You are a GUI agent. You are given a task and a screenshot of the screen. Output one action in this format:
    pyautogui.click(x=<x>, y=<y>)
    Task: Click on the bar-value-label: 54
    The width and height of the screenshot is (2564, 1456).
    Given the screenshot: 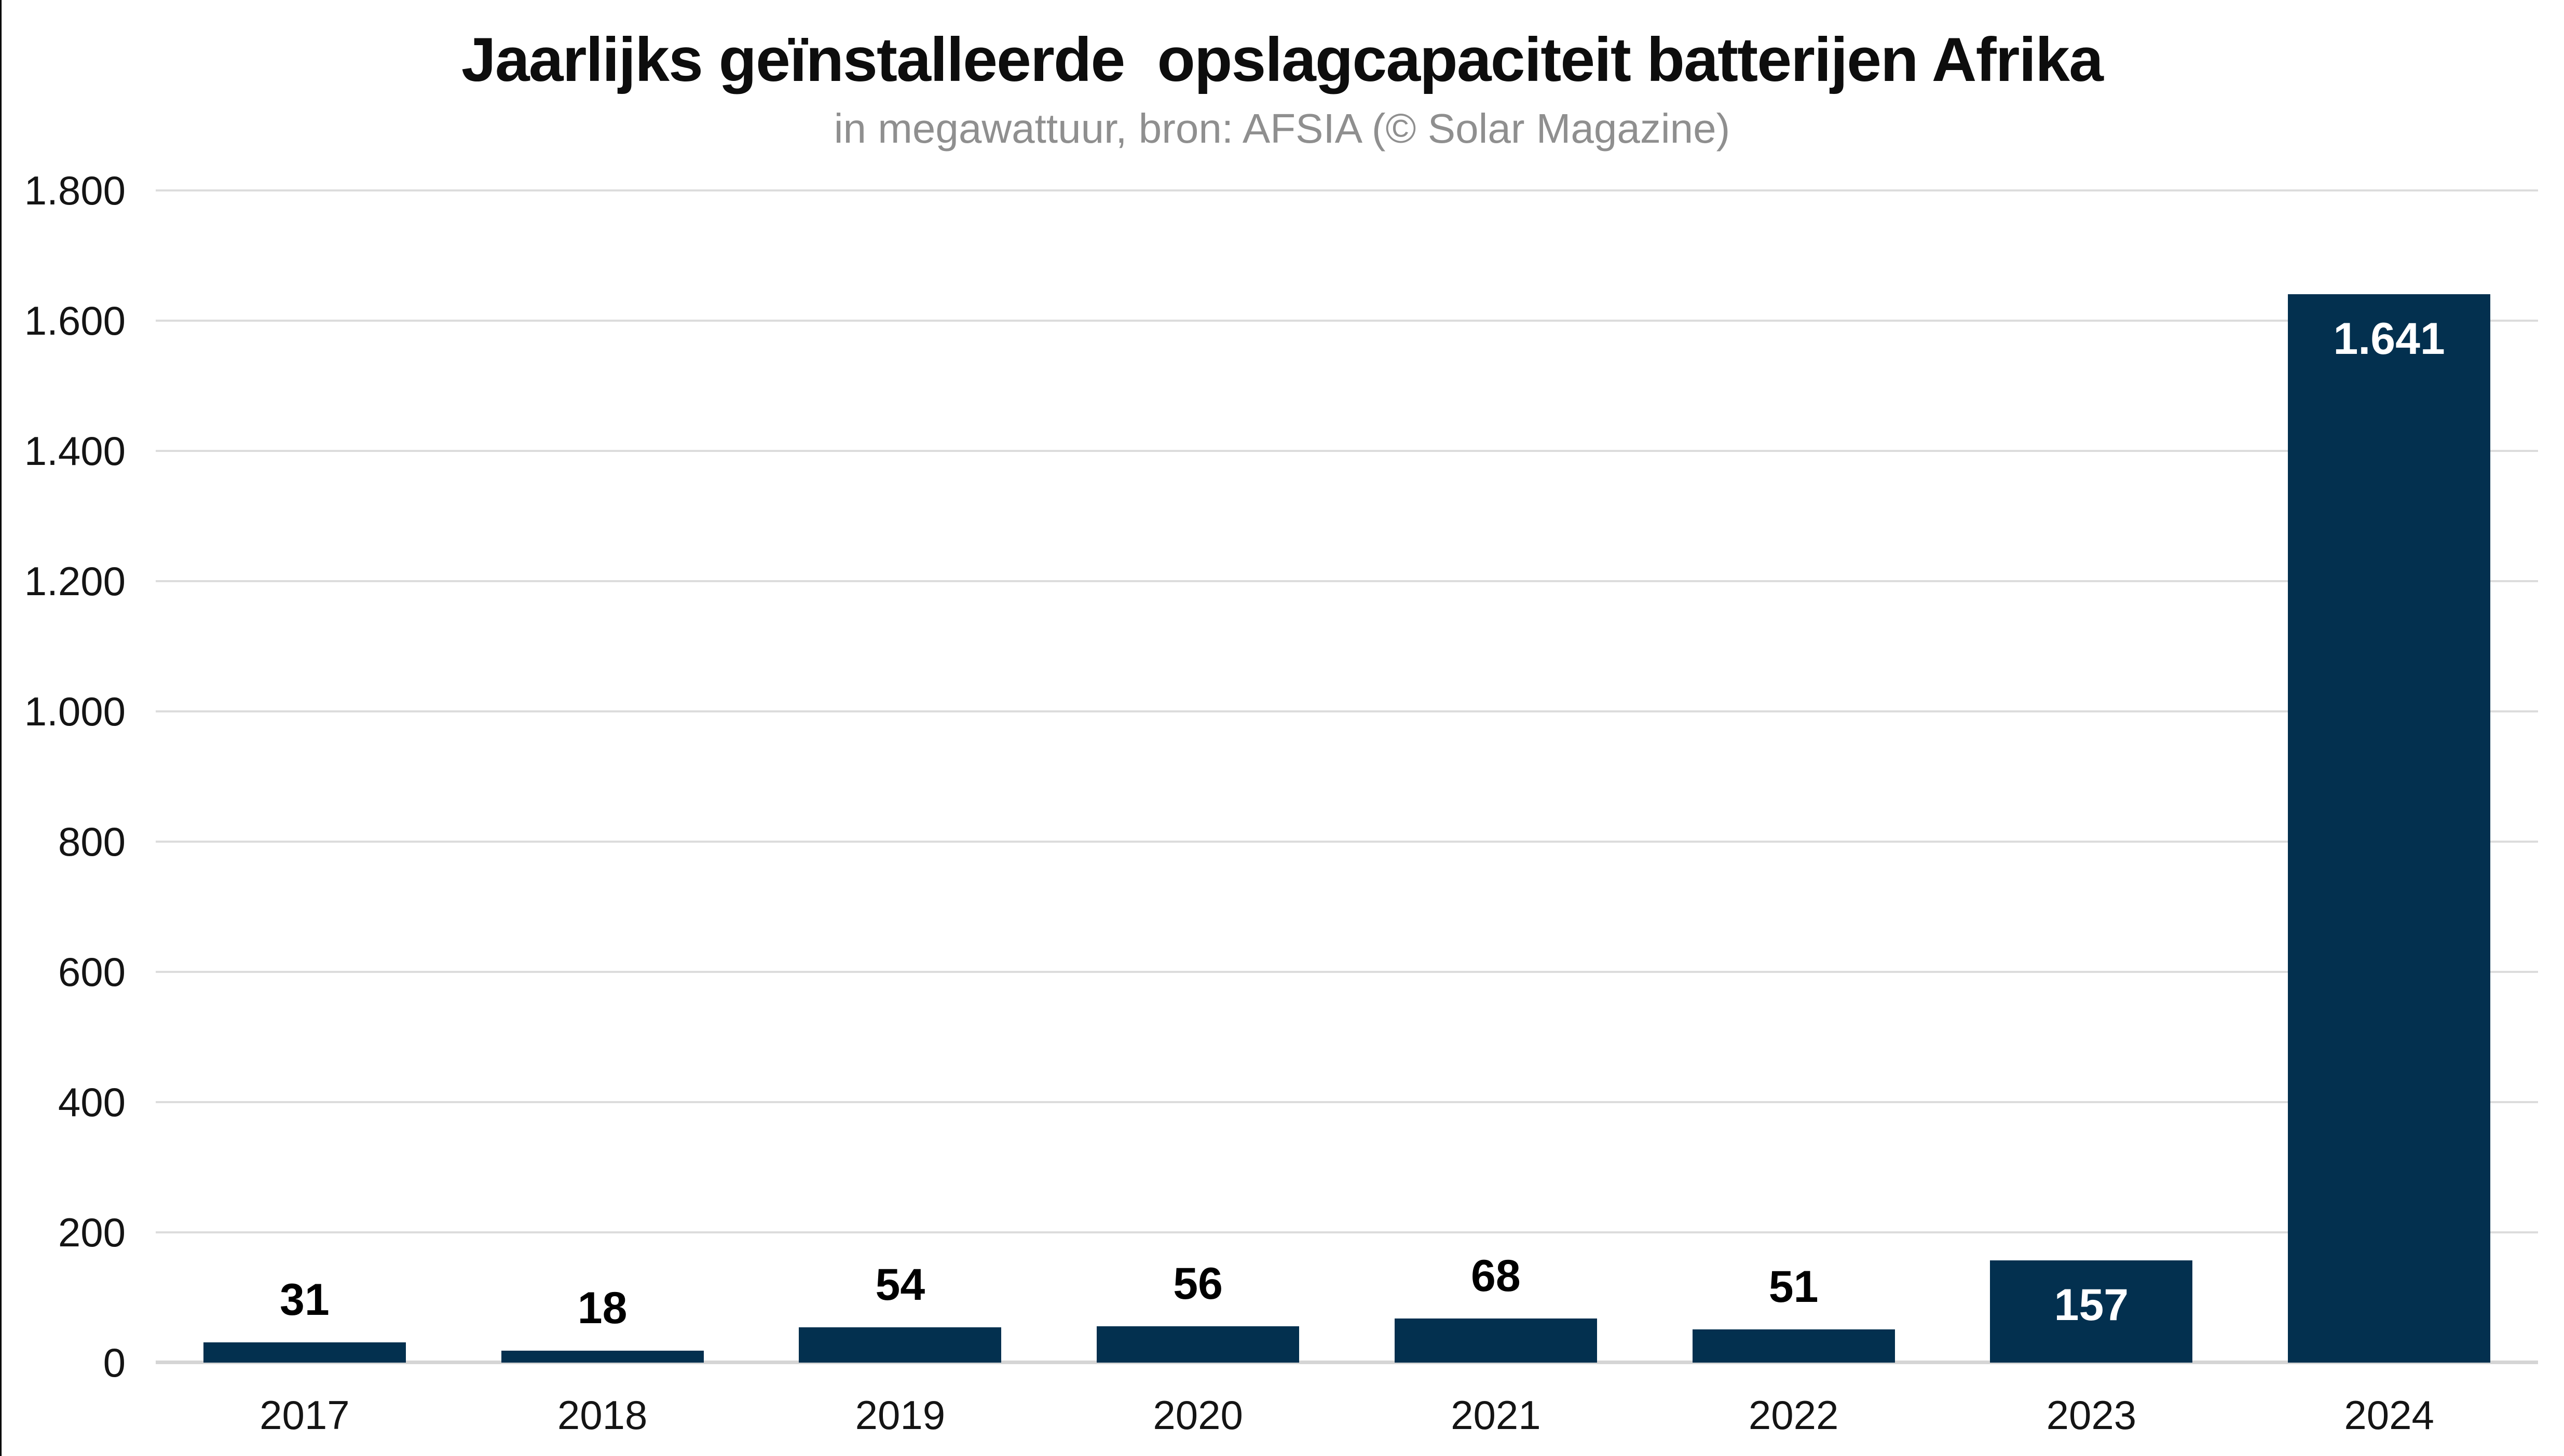 What is the action you would take?
    pyautogui.click(x=900, y=1285)
    